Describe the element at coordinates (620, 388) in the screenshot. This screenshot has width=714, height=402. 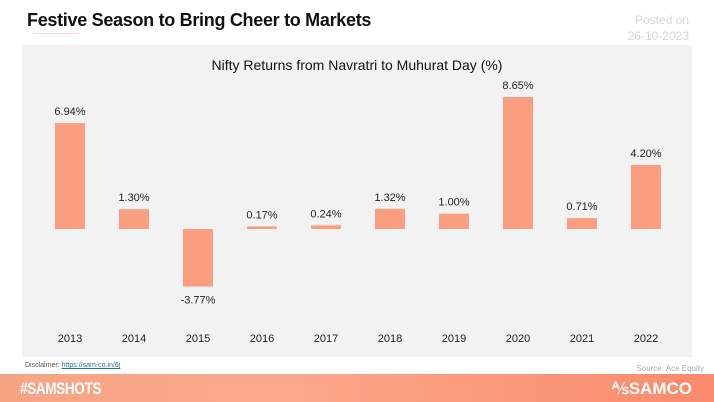
I see `samco-logo-icon: ⅍` at that location.